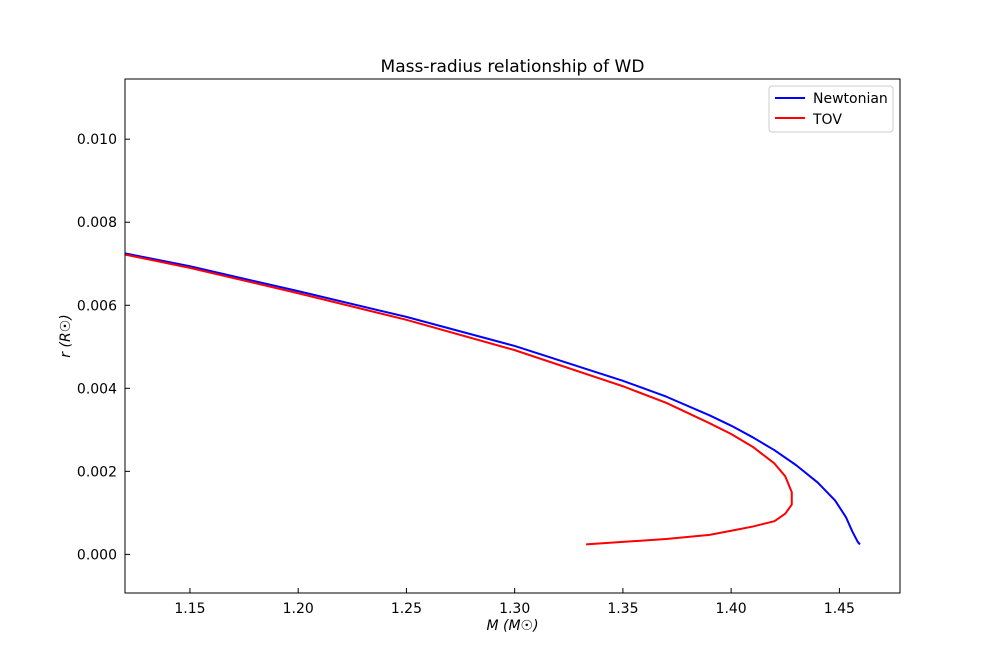  Describe the element at coordinates (298, 609) in the screenshot. I see `x-tick-label: 1.20` at that location.